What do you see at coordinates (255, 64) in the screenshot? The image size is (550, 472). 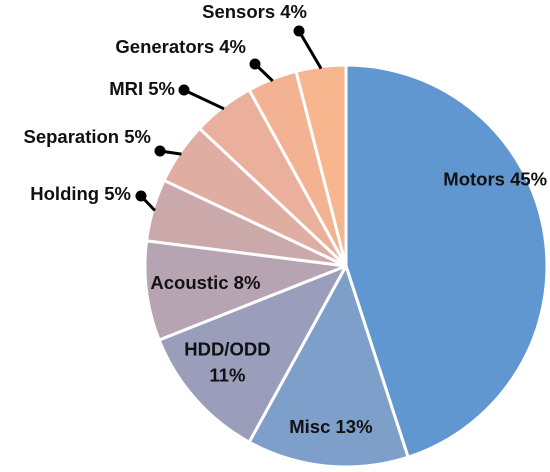 I see `leader-dot-generators` at bounding box center [255, 64].